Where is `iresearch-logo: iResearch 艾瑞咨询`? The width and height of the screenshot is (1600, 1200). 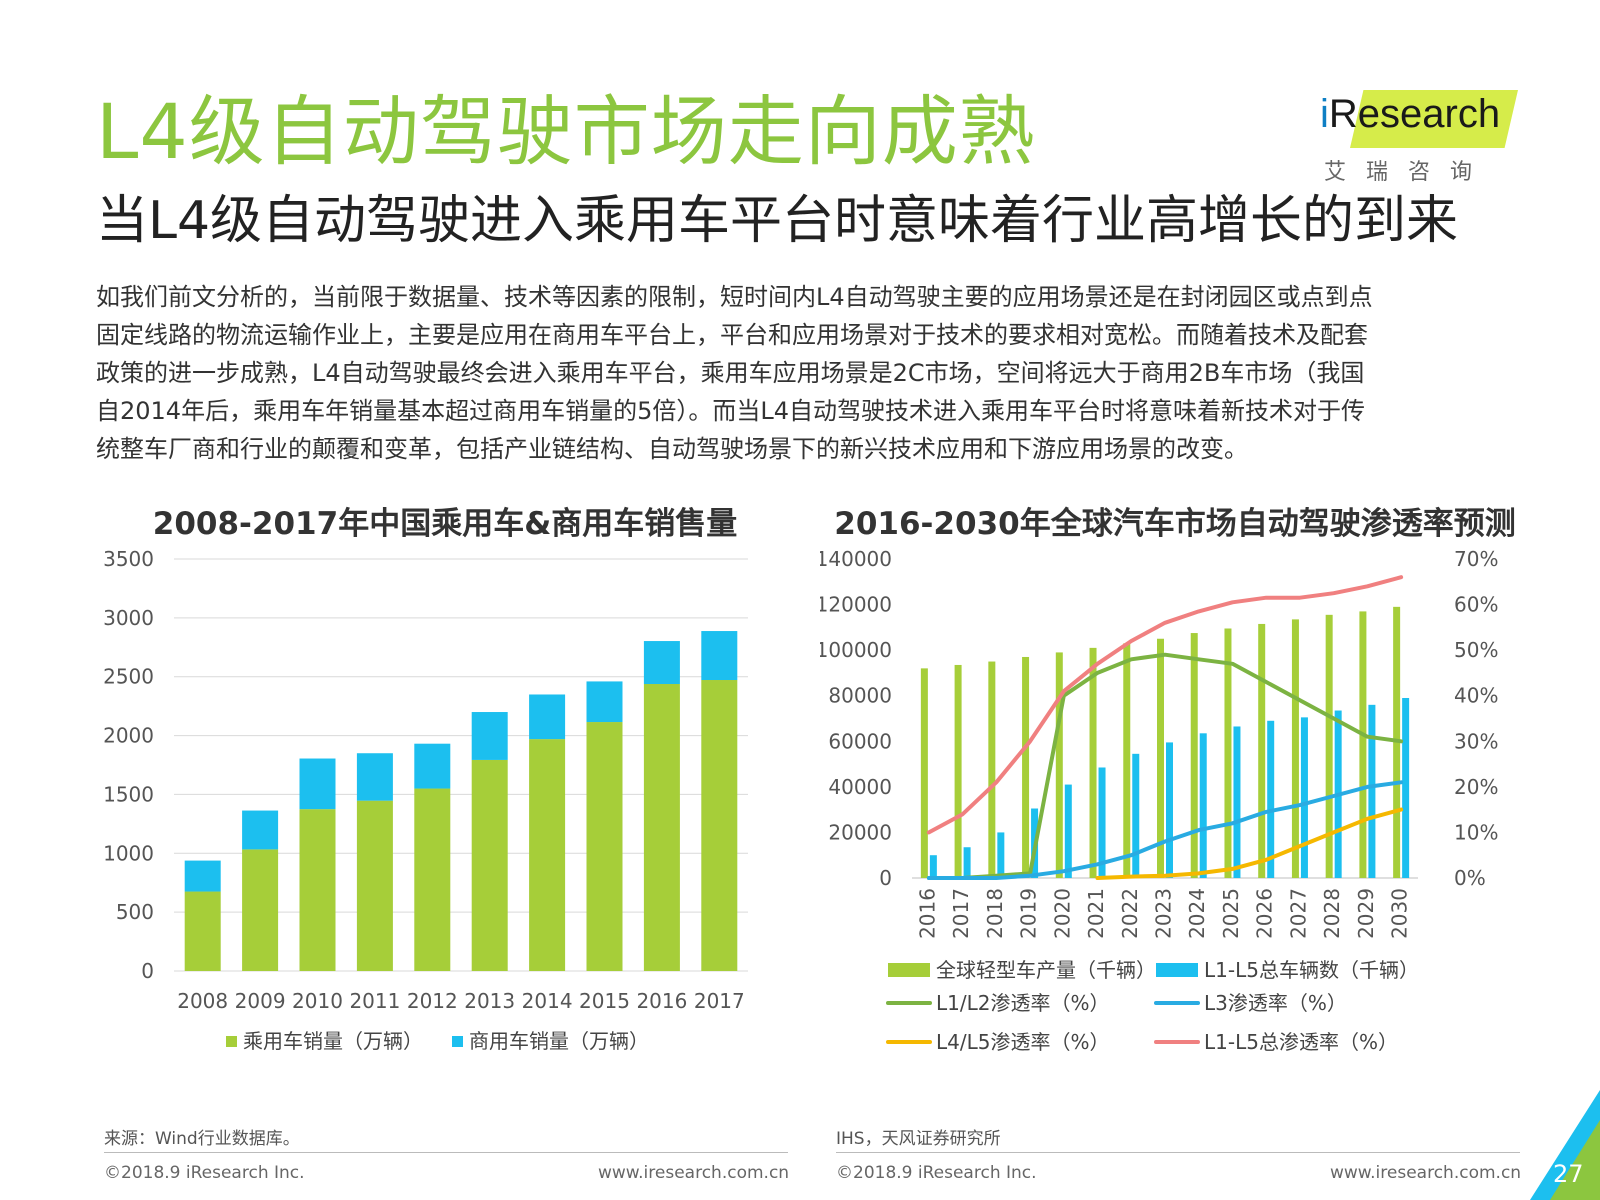 iresearch-logo: iResearch 艾瑞咨询 is located at coordinates (1420, 134).